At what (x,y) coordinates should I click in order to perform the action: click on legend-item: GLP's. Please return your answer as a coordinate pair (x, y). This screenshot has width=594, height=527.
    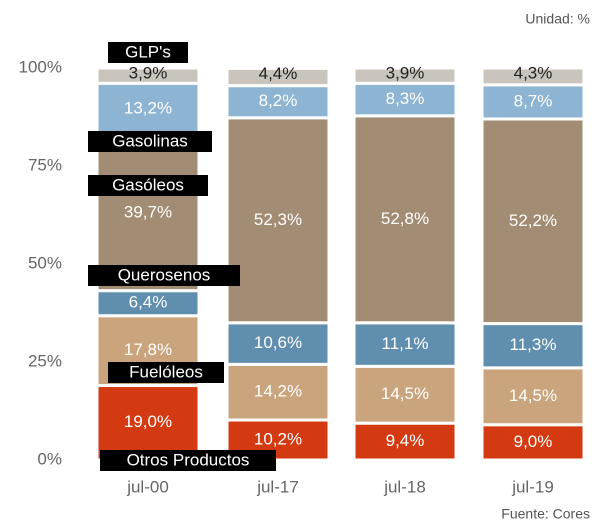
    Looking at the image, I should click on (148, 52).